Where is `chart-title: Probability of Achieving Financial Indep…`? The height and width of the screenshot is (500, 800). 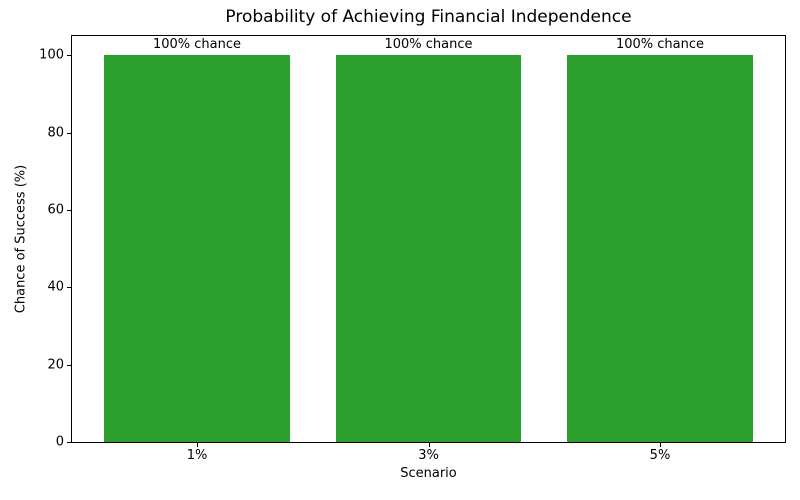
chart-title: Probability of Achieving Financial Indep… is located at coordinates (428, 17).